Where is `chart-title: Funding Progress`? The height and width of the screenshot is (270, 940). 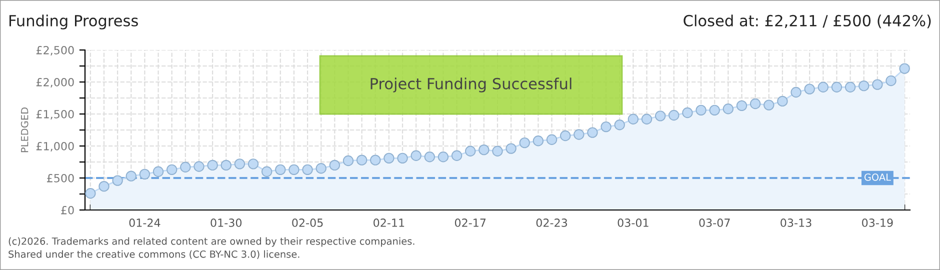
chart-title: Funding Progress is located at coordinates (74, 22).